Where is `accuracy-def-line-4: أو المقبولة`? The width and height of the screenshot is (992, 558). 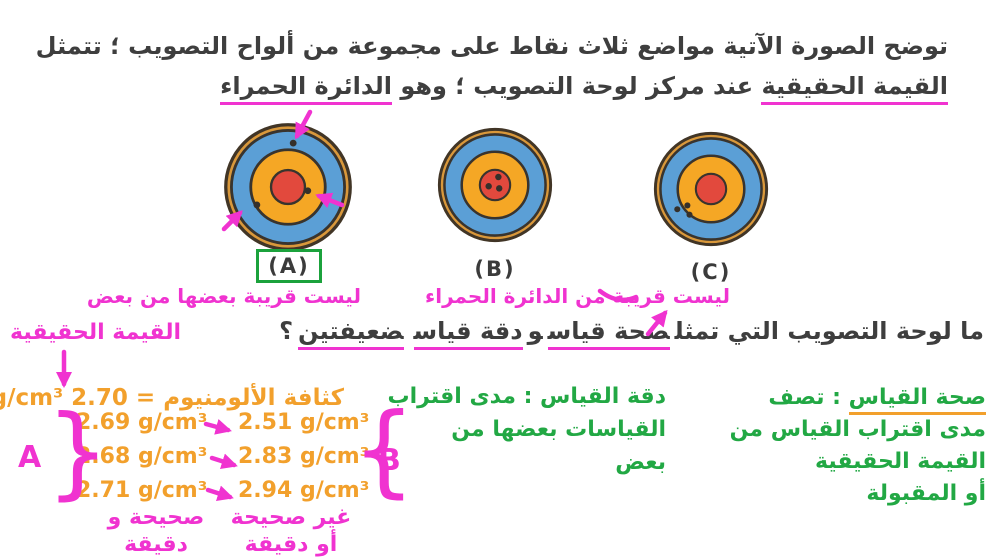
accuracy-def-line-4: أو المقبولة is located at coordinates (926, 493).